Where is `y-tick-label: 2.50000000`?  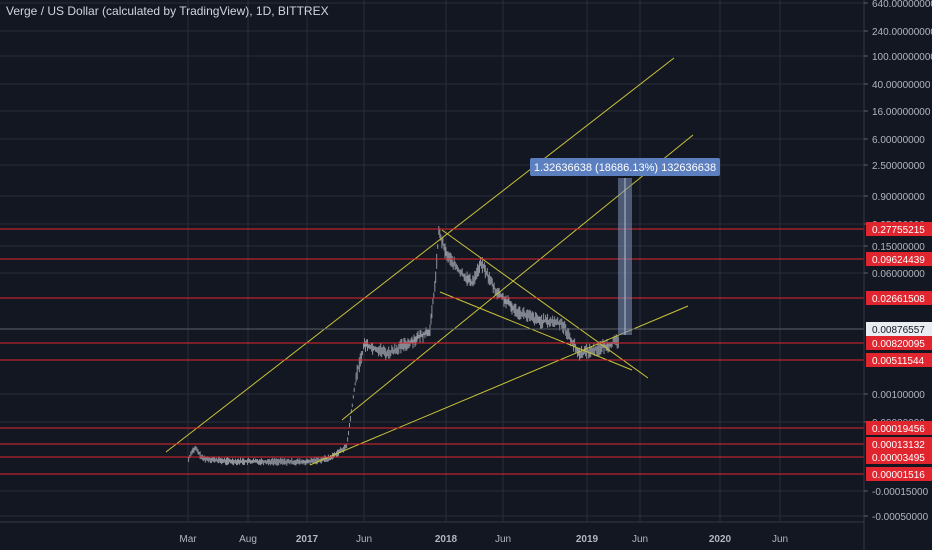
y-tick-label: 2.50000000 is located at coordinates (898, 166).